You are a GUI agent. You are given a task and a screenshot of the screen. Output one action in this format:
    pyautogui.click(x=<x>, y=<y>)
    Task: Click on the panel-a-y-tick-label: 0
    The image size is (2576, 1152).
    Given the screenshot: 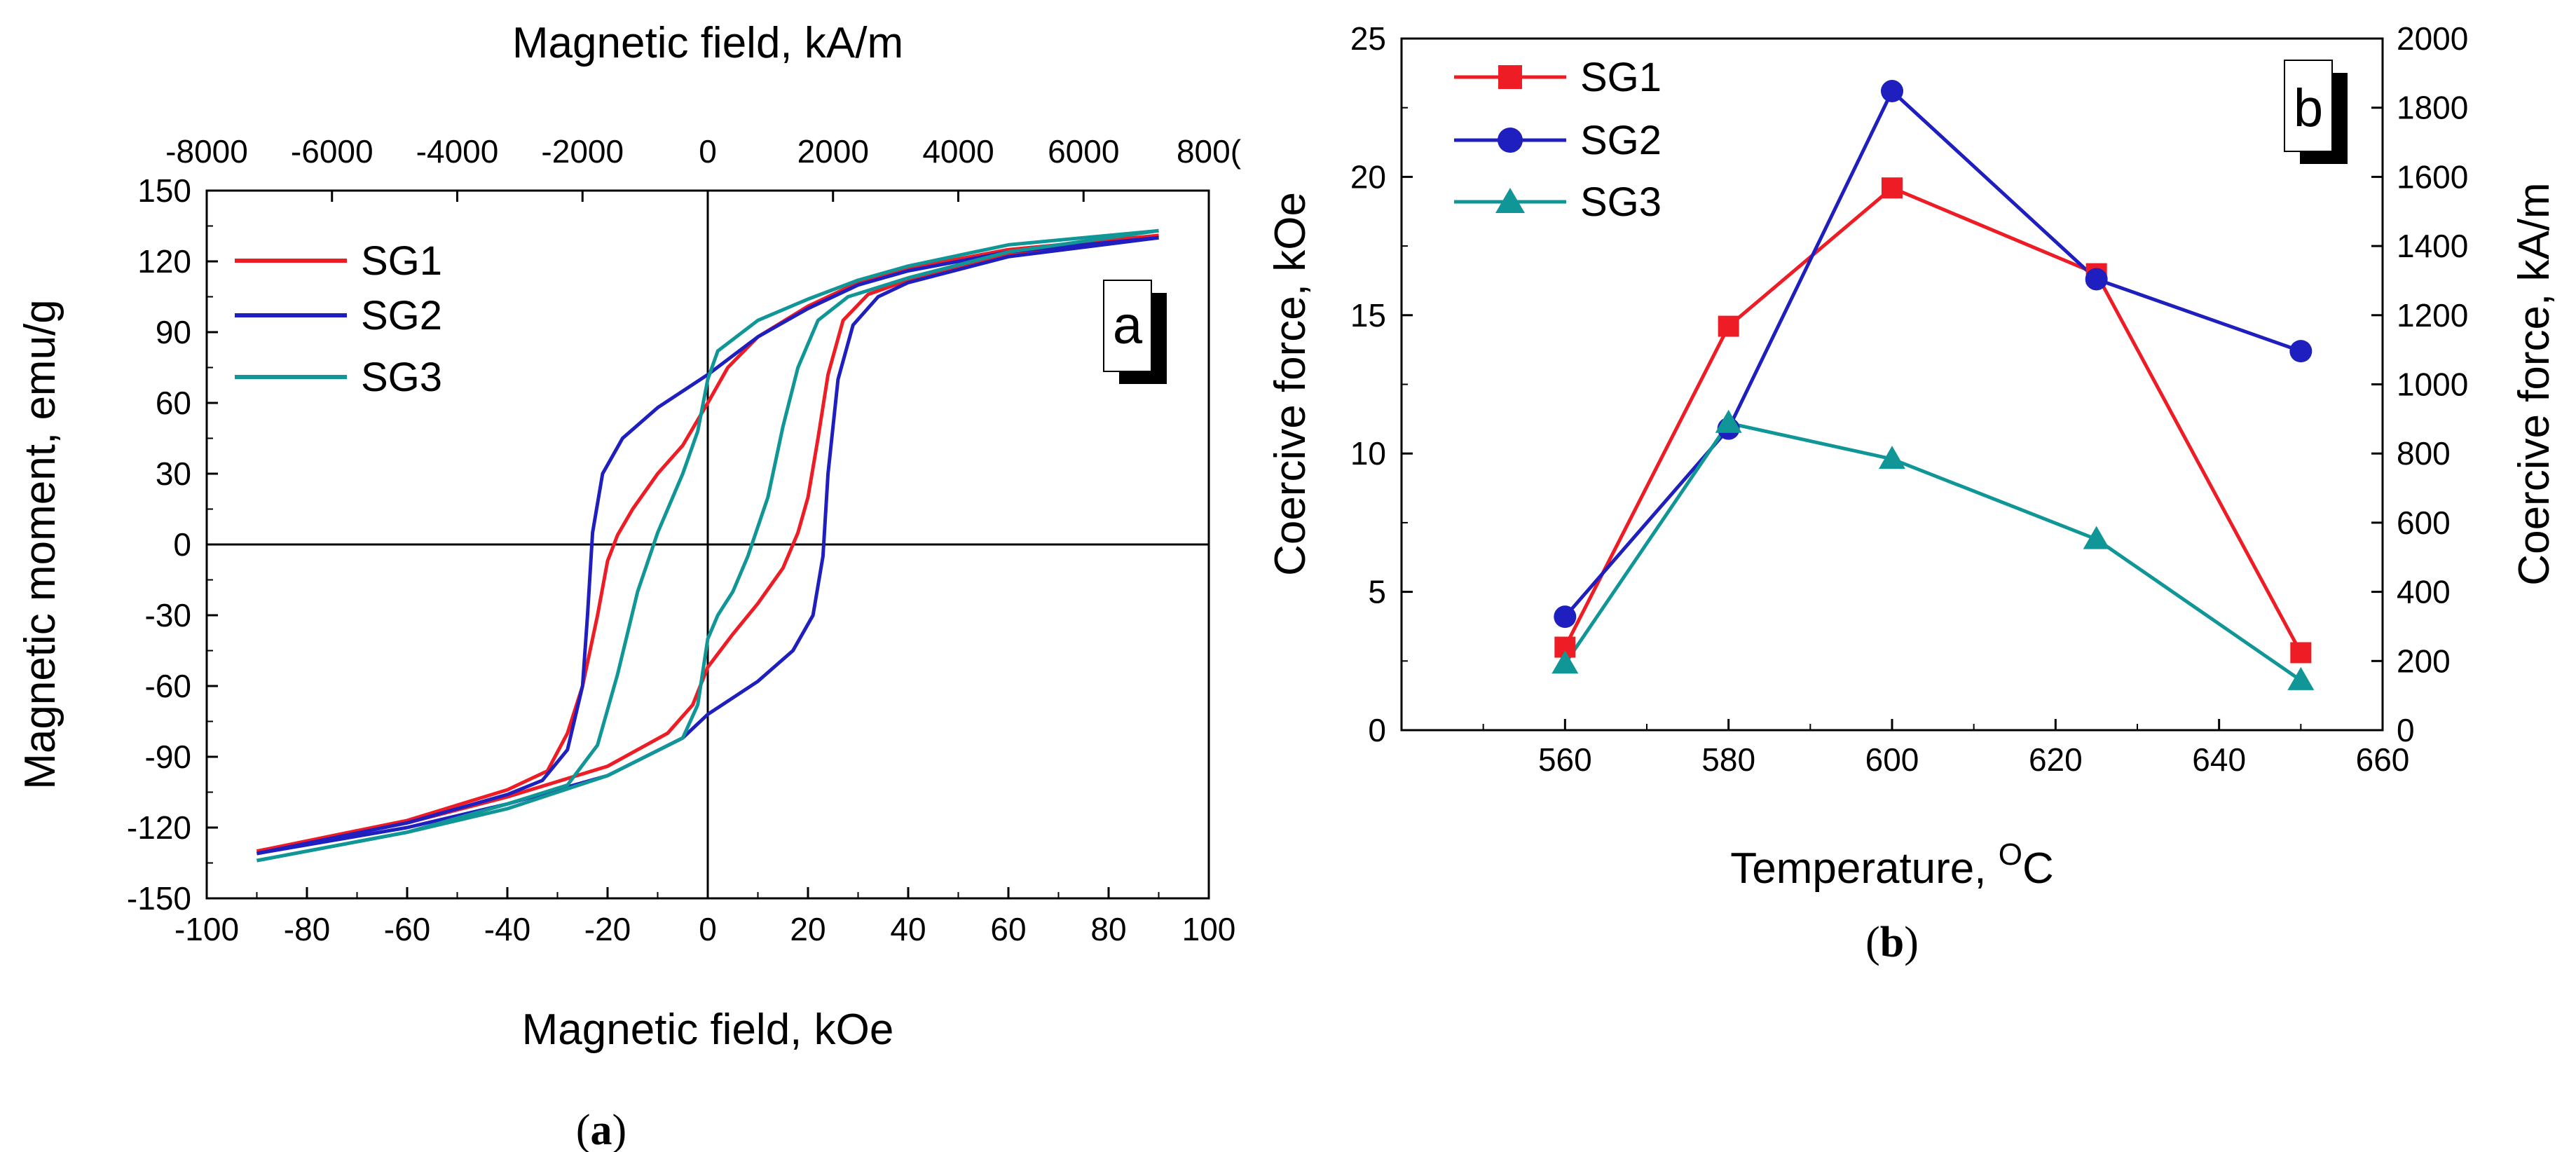 What is the action you would take?
    pyautogui.click(x=182, y=544)
    